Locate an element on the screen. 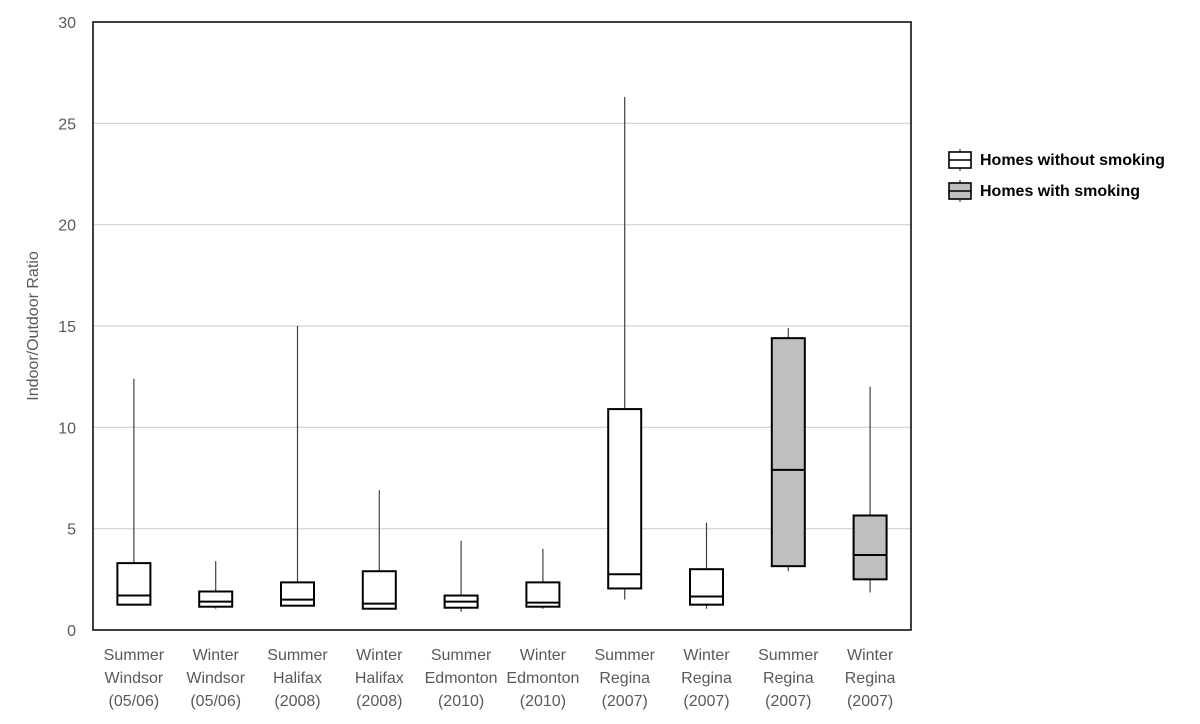 The image size is (1200, 724). y-tick-label-20: 20 is located at coordinates (67, 226).